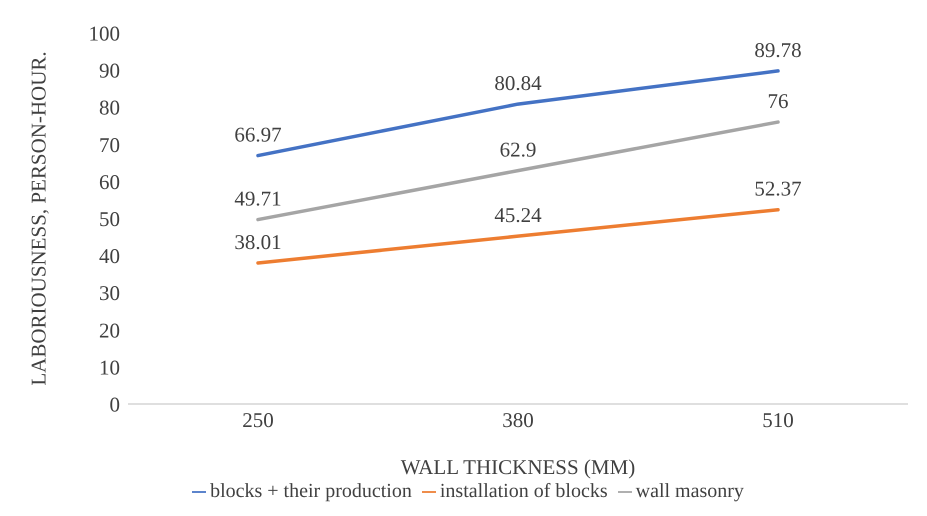 Image resolution: width=927 pixels, height=516 pixels. What do you see at coordinates (109, 108) in the screenshot?
I see `y-tick-label: 80` at bounding box center [109, 108].